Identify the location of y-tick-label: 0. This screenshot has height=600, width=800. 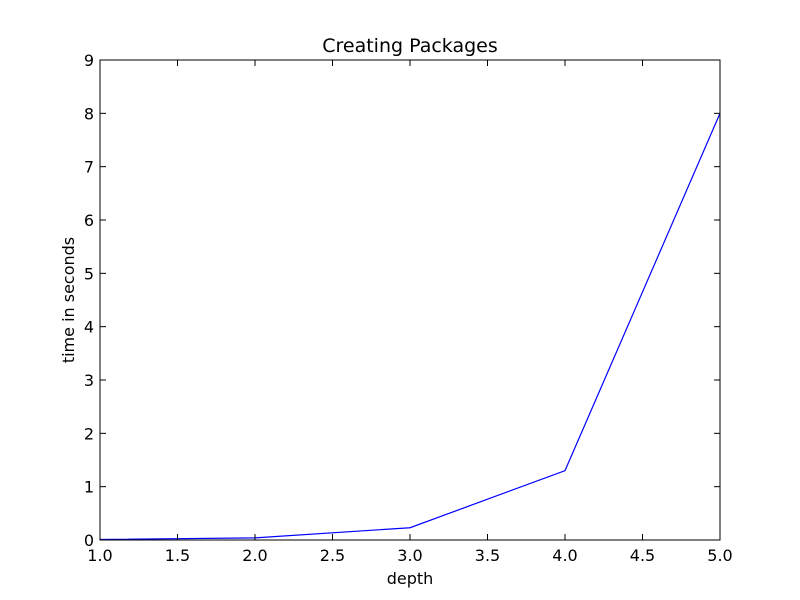
(89, 540).